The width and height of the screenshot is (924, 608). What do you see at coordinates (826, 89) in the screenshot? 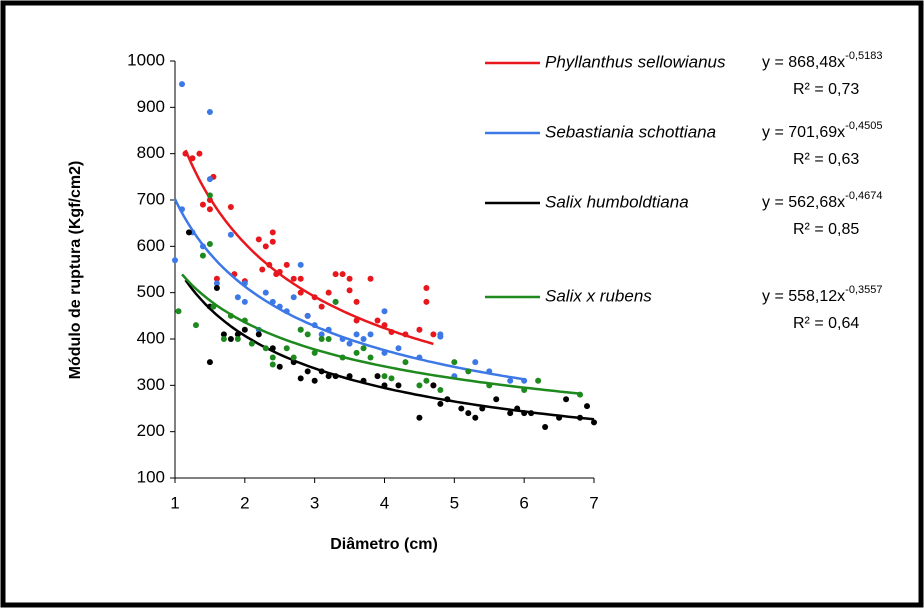
I see `r-squared: R² = 0,73` at bounding box center [826, 89].